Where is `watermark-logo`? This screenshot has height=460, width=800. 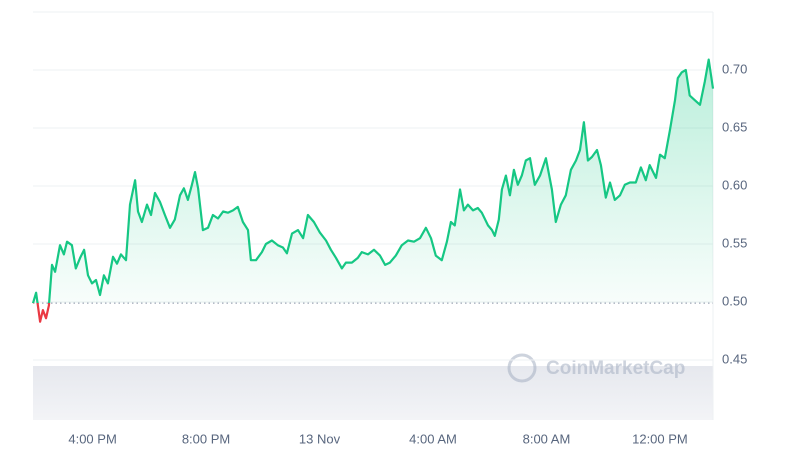 watermark-logo is located at coordinates (522, 368).